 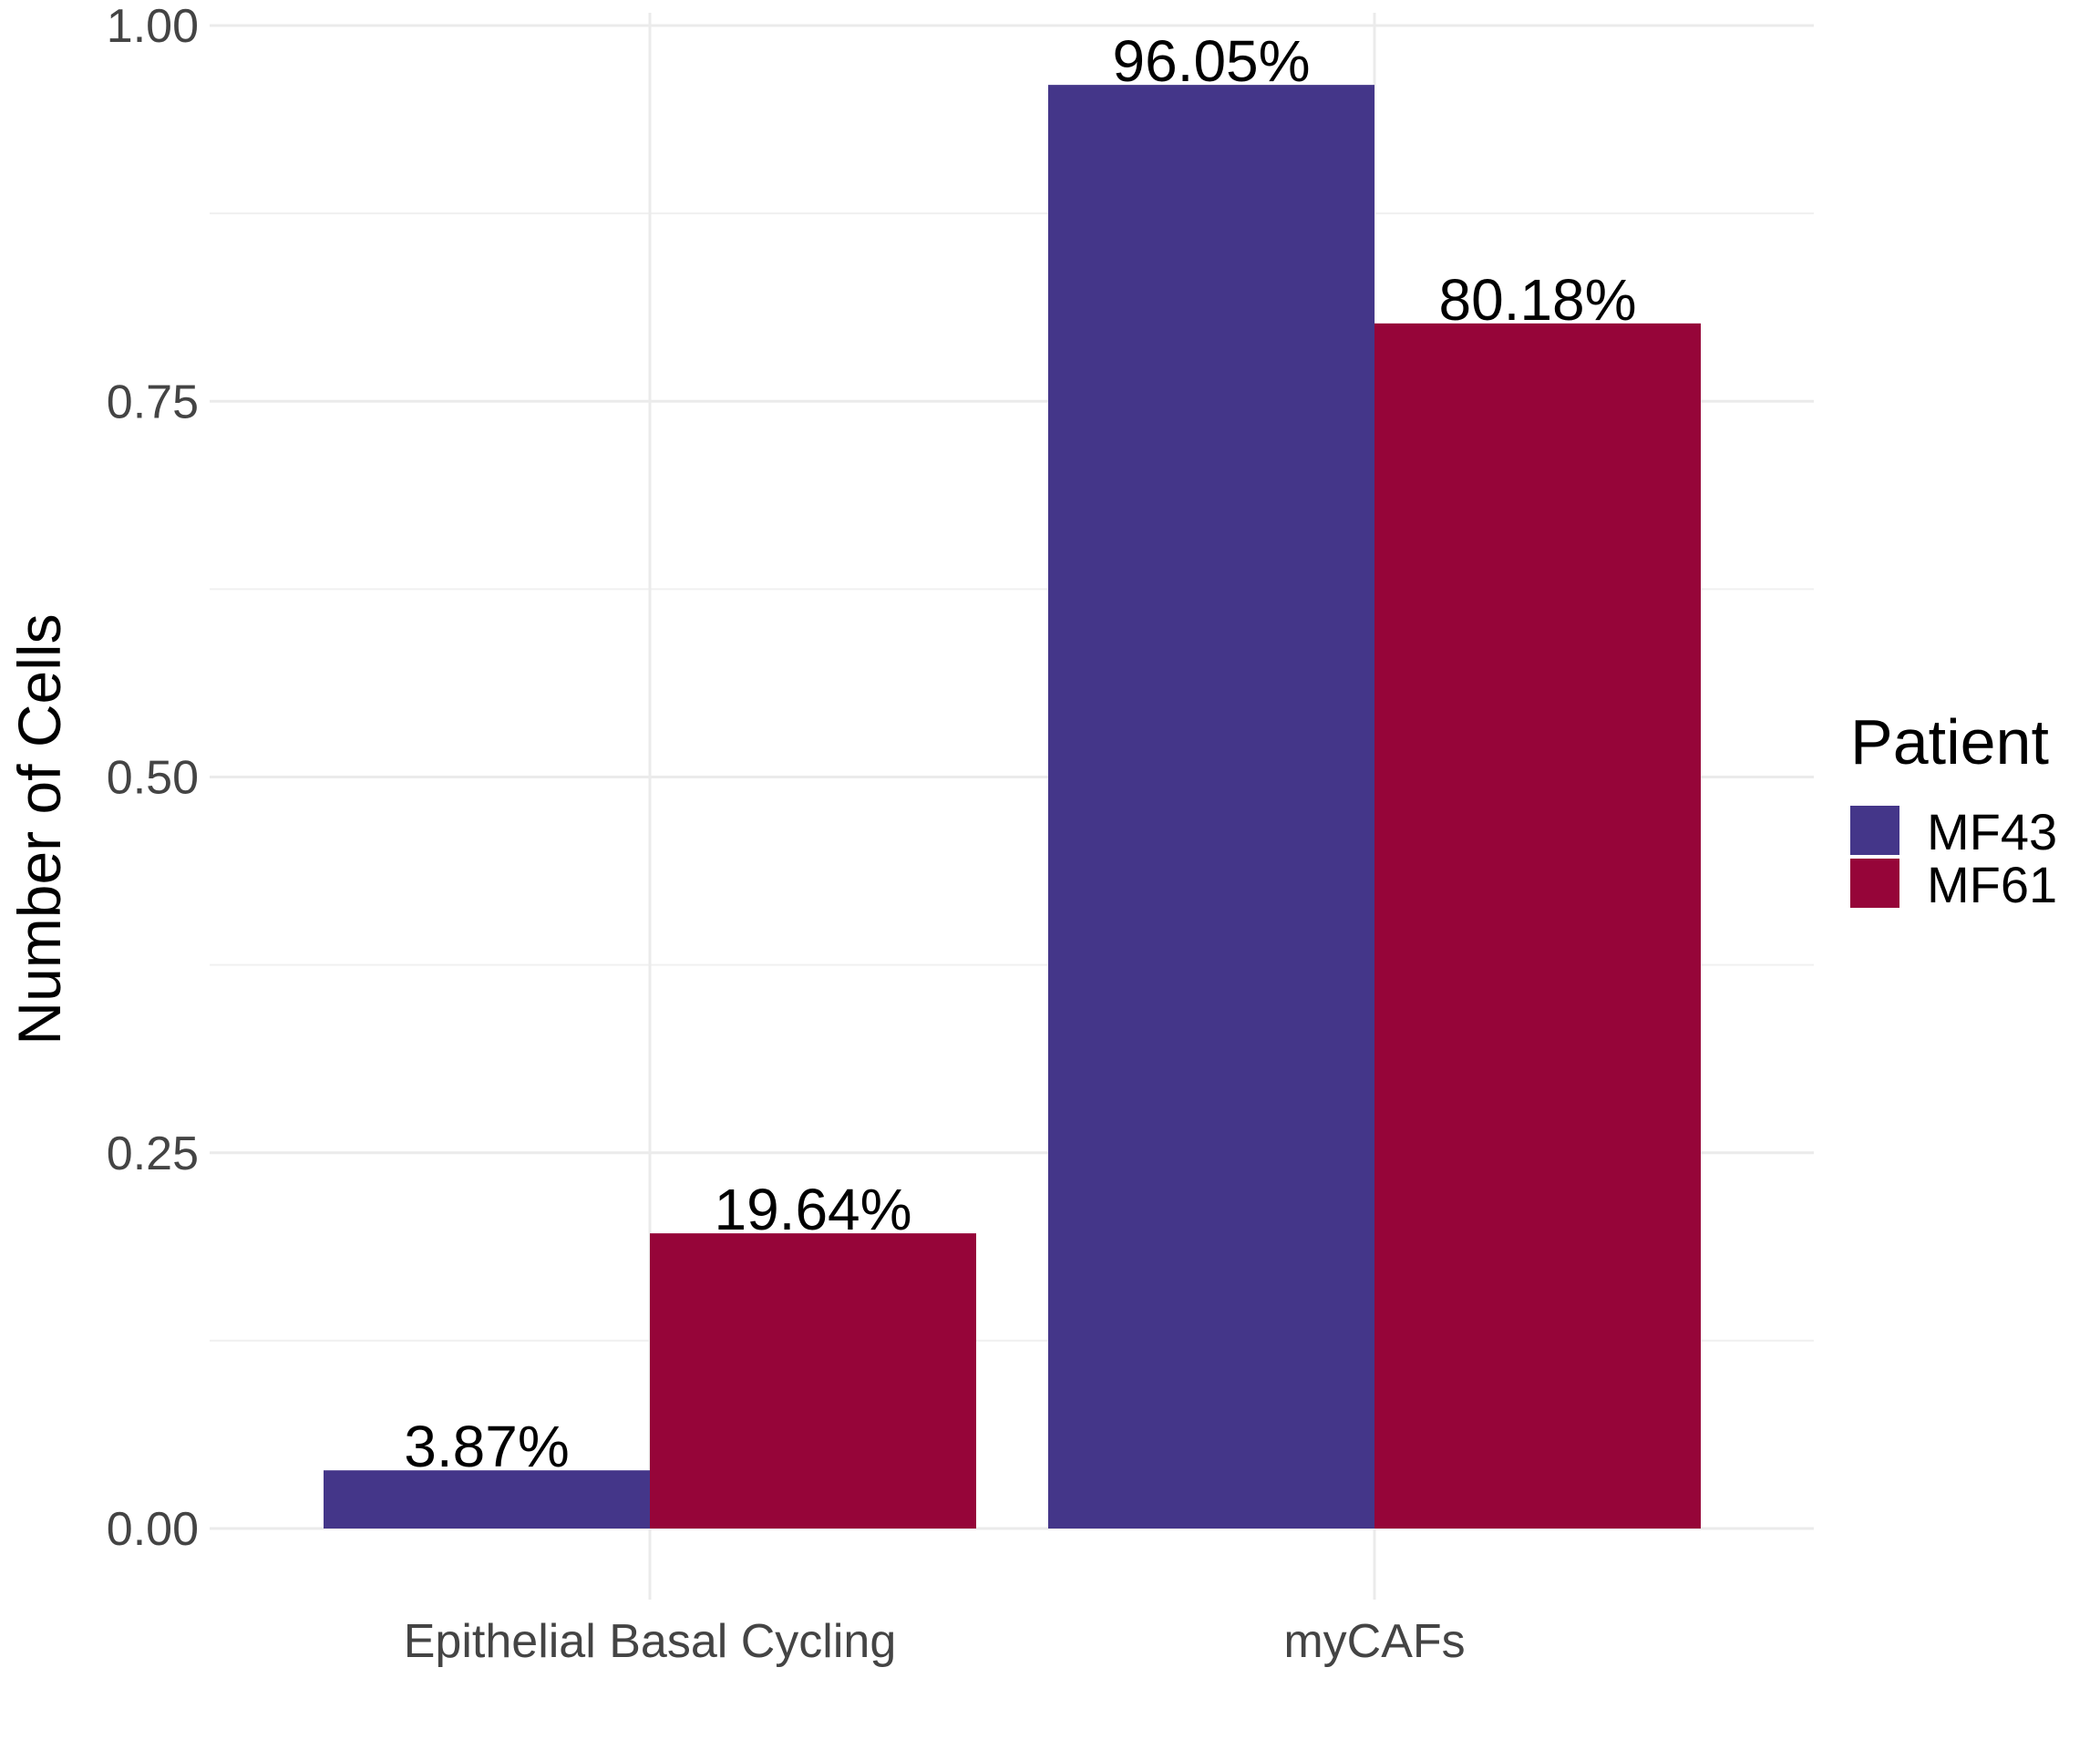 What do you see at coordinates (1374, 1641) in the screenshot?
I see `x-tick-label: myCAFs` at bounding box center [1374, 1641].